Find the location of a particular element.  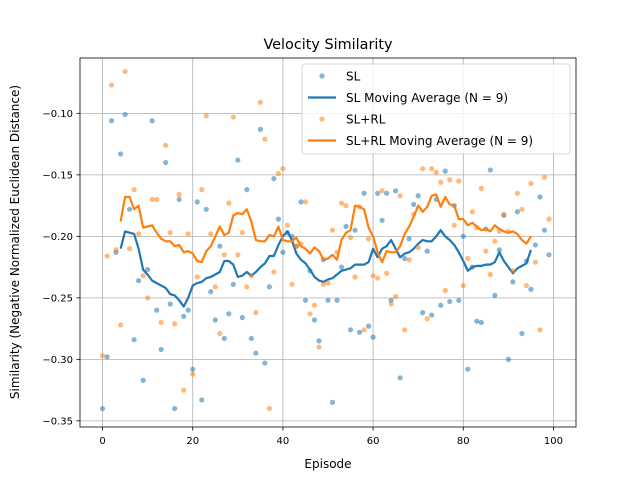

chart-title: Velocity Similarity is located at coordinates (328, 45).